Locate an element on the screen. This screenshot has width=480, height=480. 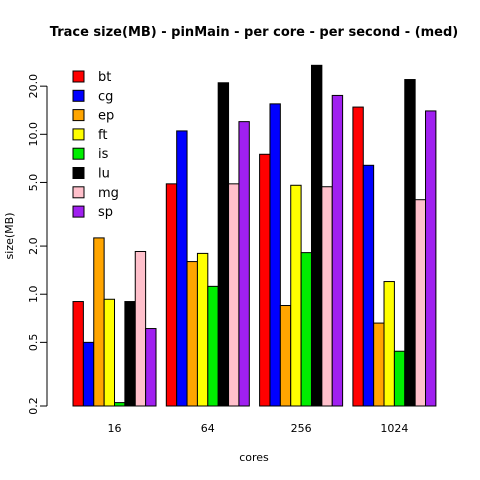
legend-swatch-lu is located at coordinates (78, 173).